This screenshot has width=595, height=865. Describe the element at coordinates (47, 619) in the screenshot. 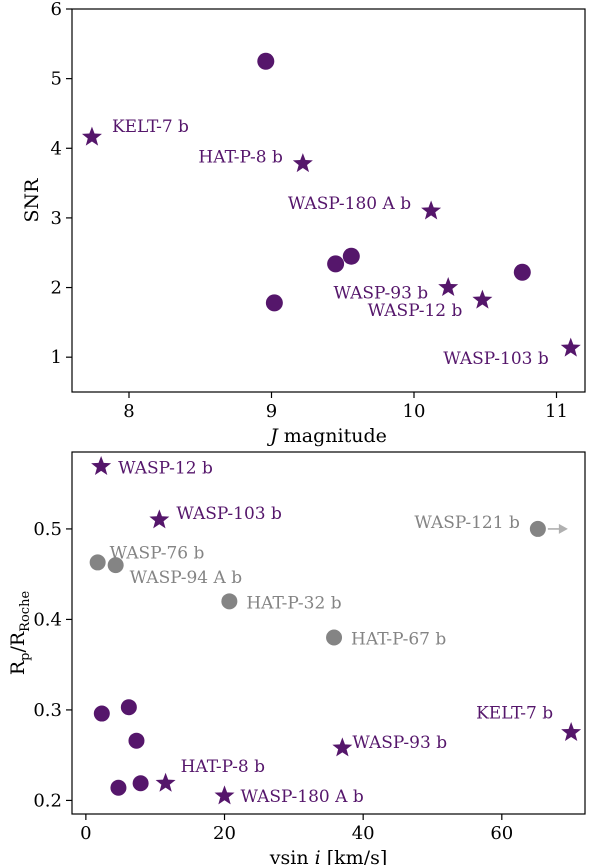

I see `y-tick-label: 0.4` at that location.